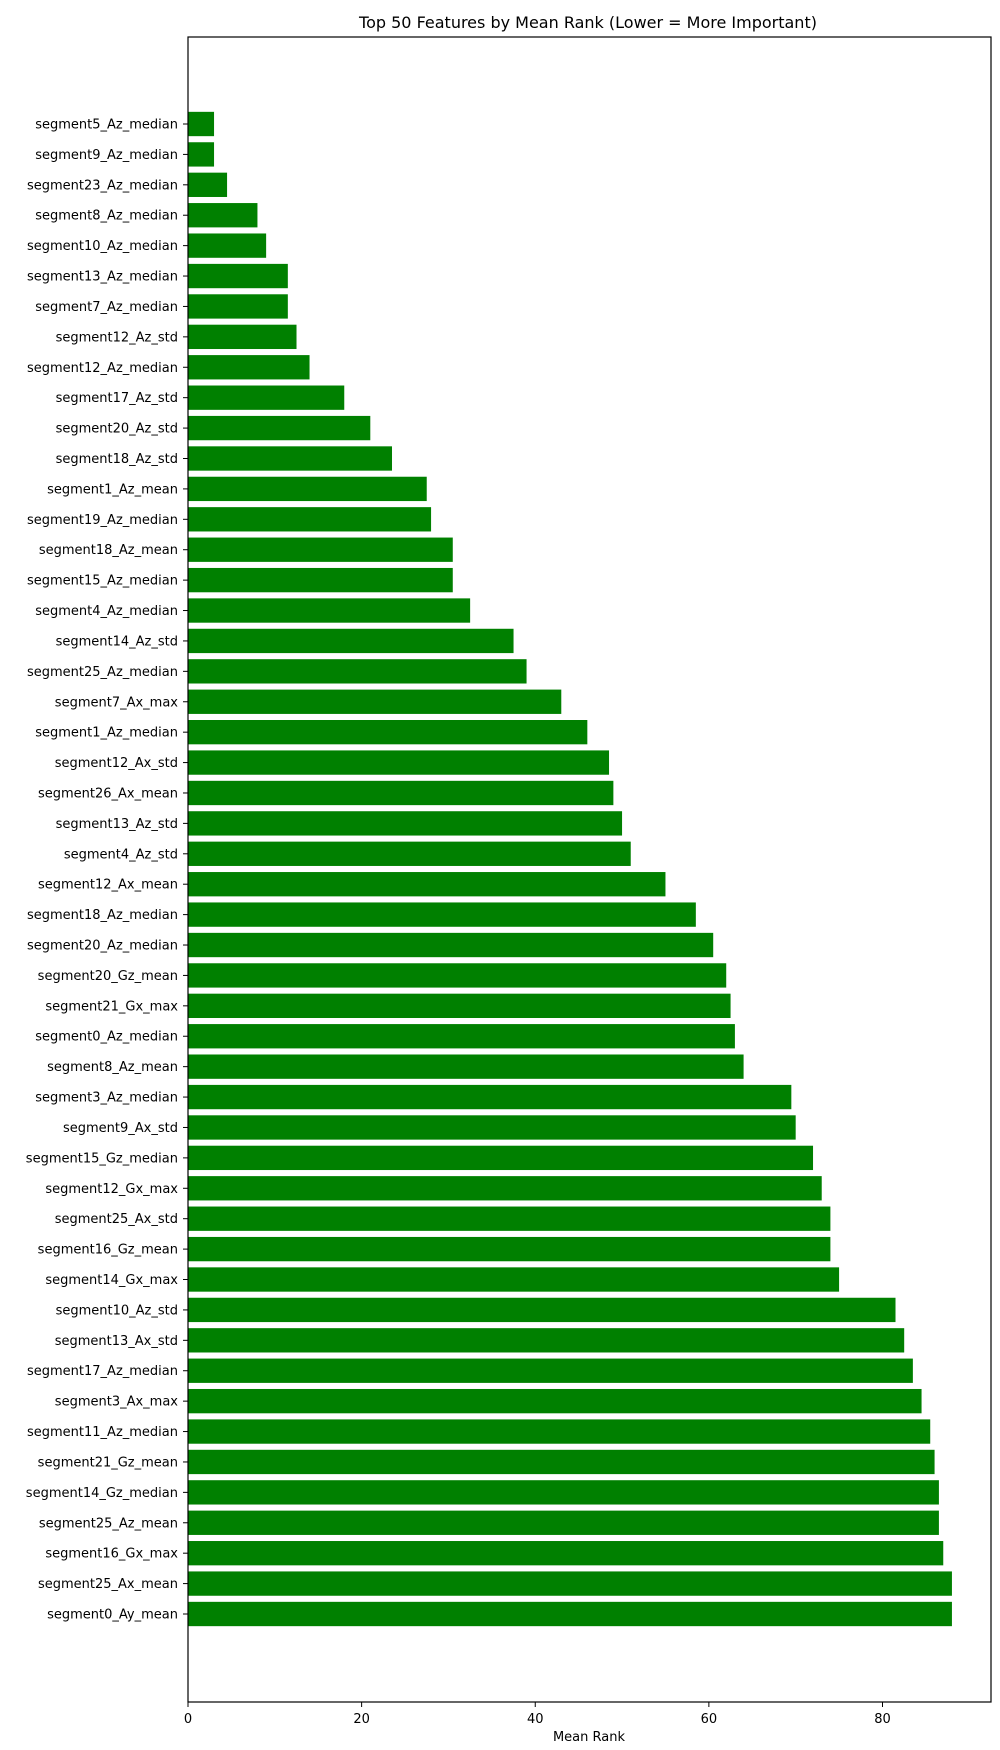  Describe the element at coordinates (112, 1067) in the screenshot. I see `y-tick-label: segment8_Az_mean` at that location.